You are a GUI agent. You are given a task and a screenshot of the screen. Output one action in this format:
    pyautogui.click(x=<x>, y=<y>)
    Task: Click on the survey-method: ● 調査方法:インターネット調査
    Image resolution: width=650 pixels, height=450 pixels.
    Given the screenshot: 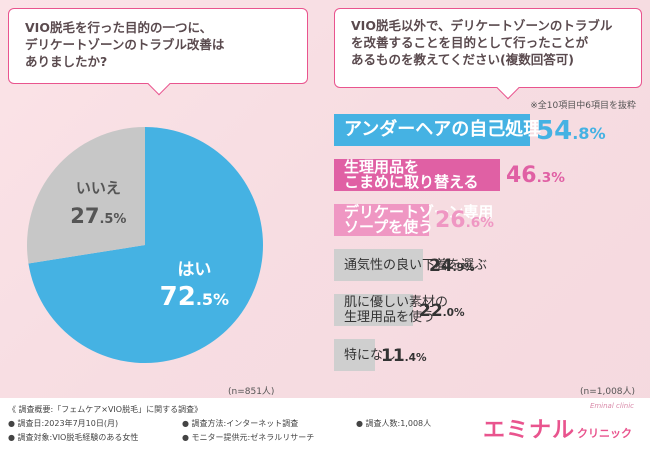 What is the action you would take?
    pyautogui.click(x=240, y=423)
    